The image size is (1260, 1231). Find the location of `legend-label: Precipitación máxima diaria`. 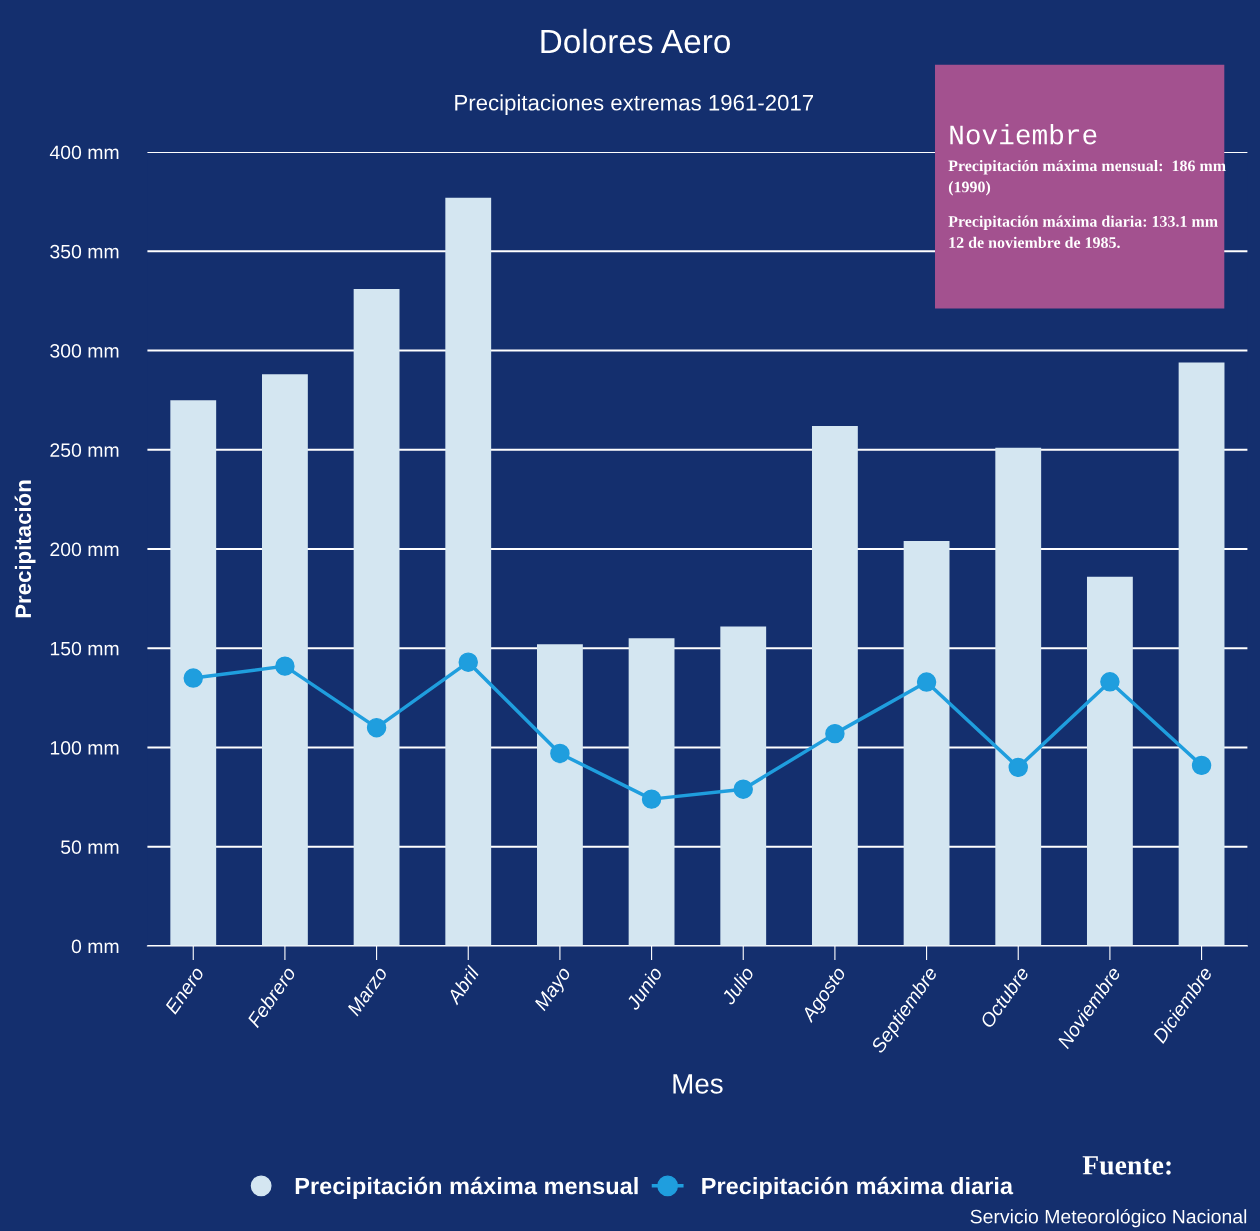

legend-label: Precipitación máxima diaria is located at coordinates (858, 1188).